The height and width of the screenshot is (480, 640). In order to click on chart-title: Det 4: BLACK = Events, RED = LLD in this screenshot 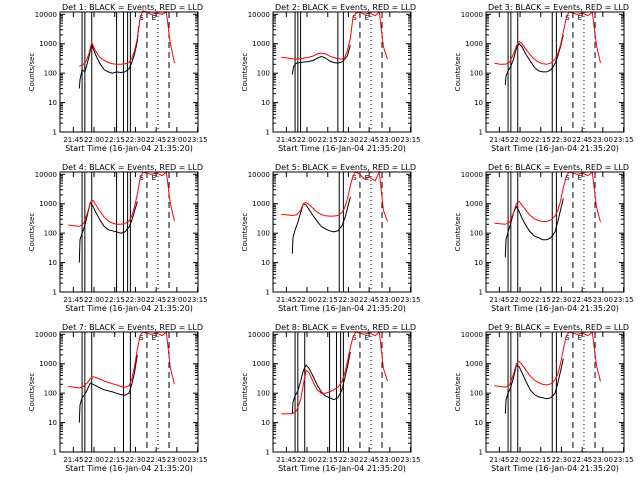, I will do `click(132, 167)`.